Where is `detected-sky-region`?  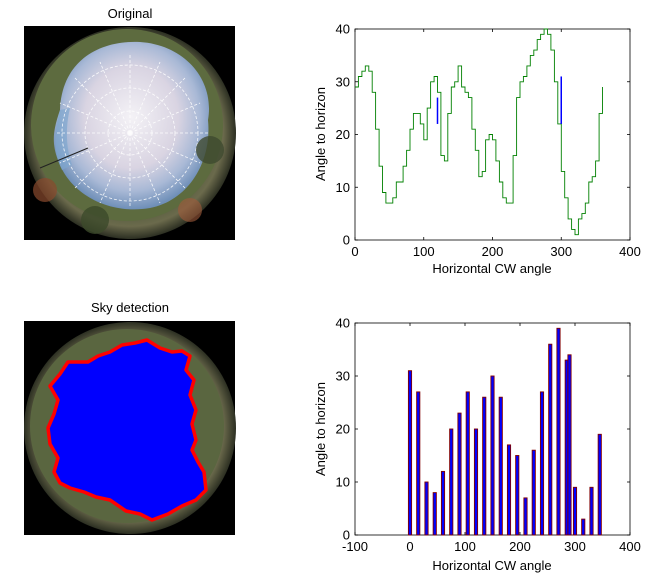
detected-sky-region is located at coordinates (127, 430).